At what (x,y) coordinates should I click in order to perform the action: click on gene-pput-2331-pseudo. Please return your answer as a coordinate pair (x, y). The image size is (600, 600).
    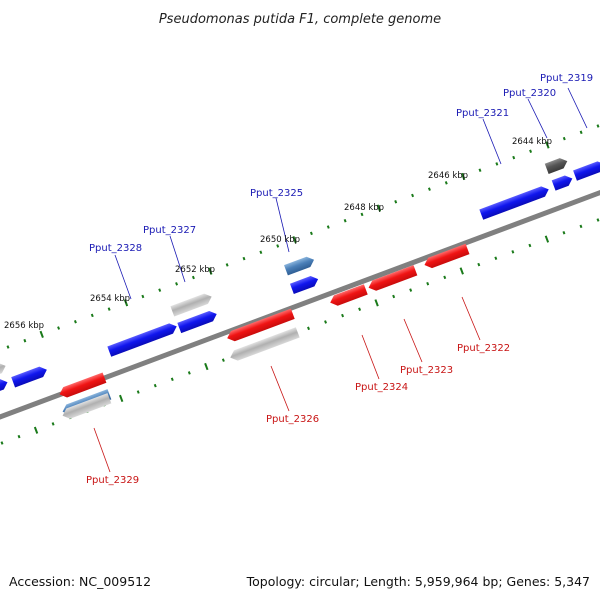
    Looking at the image, I should click on (4, 368).